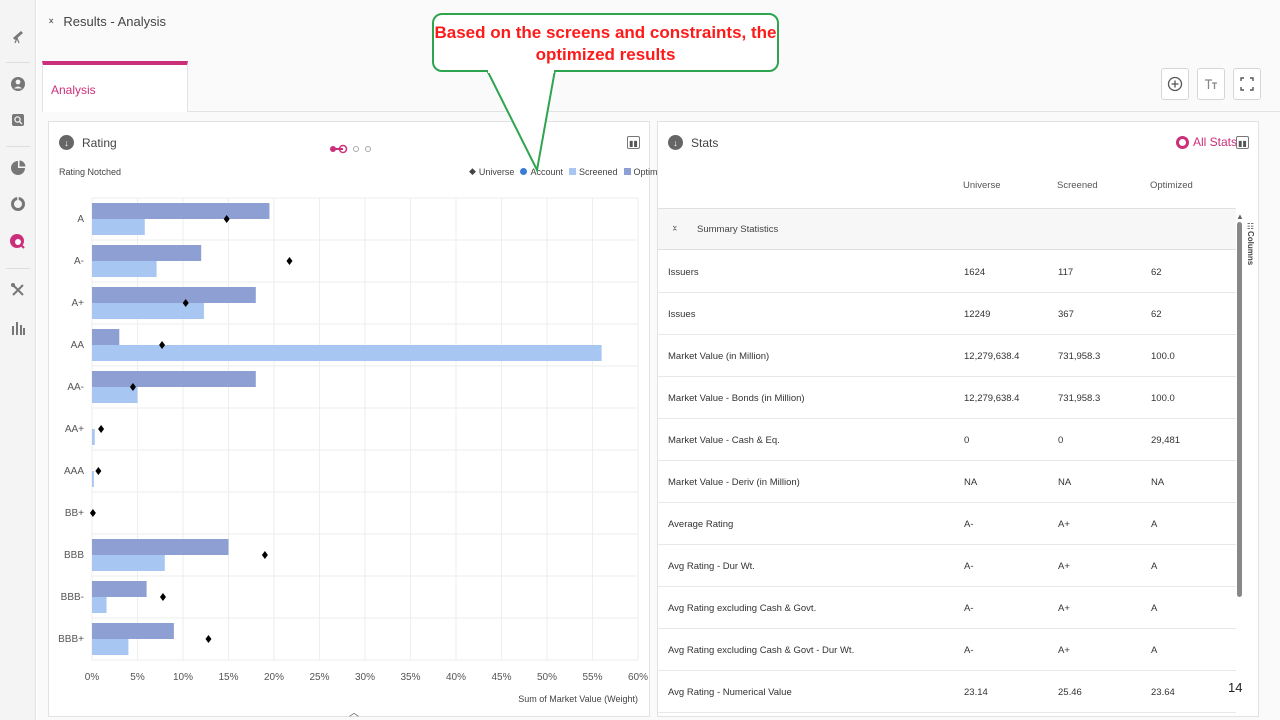 The height and width of the screenshot is (720, 1280). Describe the element at coordinates (736, 398) in the screenshot. I see `cell-label: Market Value - Bonds (in Million)` at that location.